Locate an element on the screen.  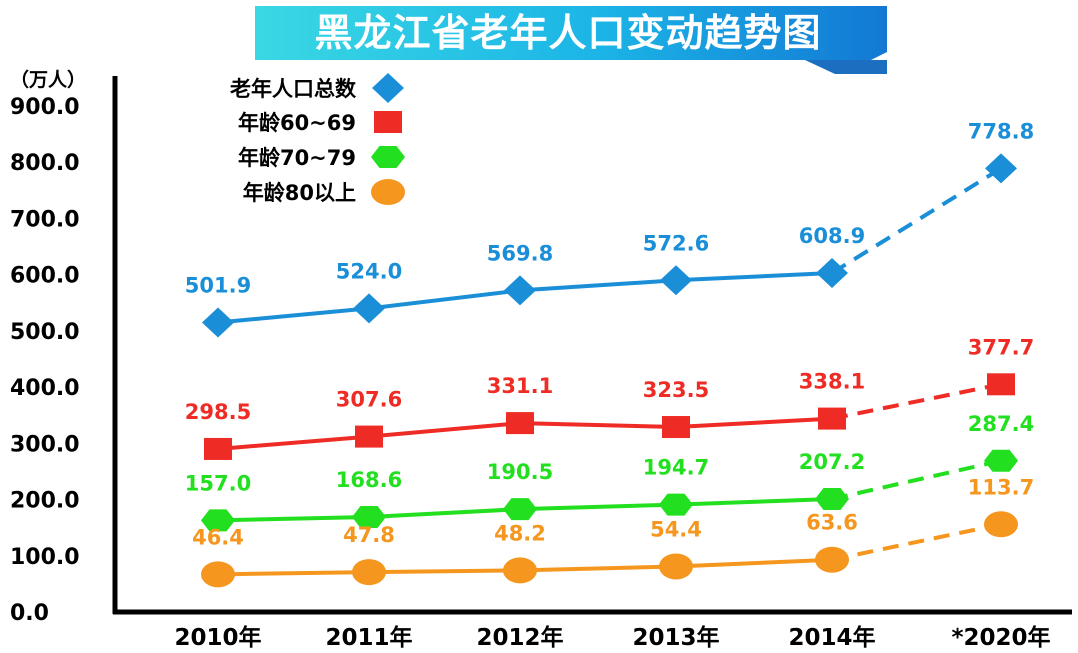
y-tick-label: 400.0 is located at coordinates (45, 388).